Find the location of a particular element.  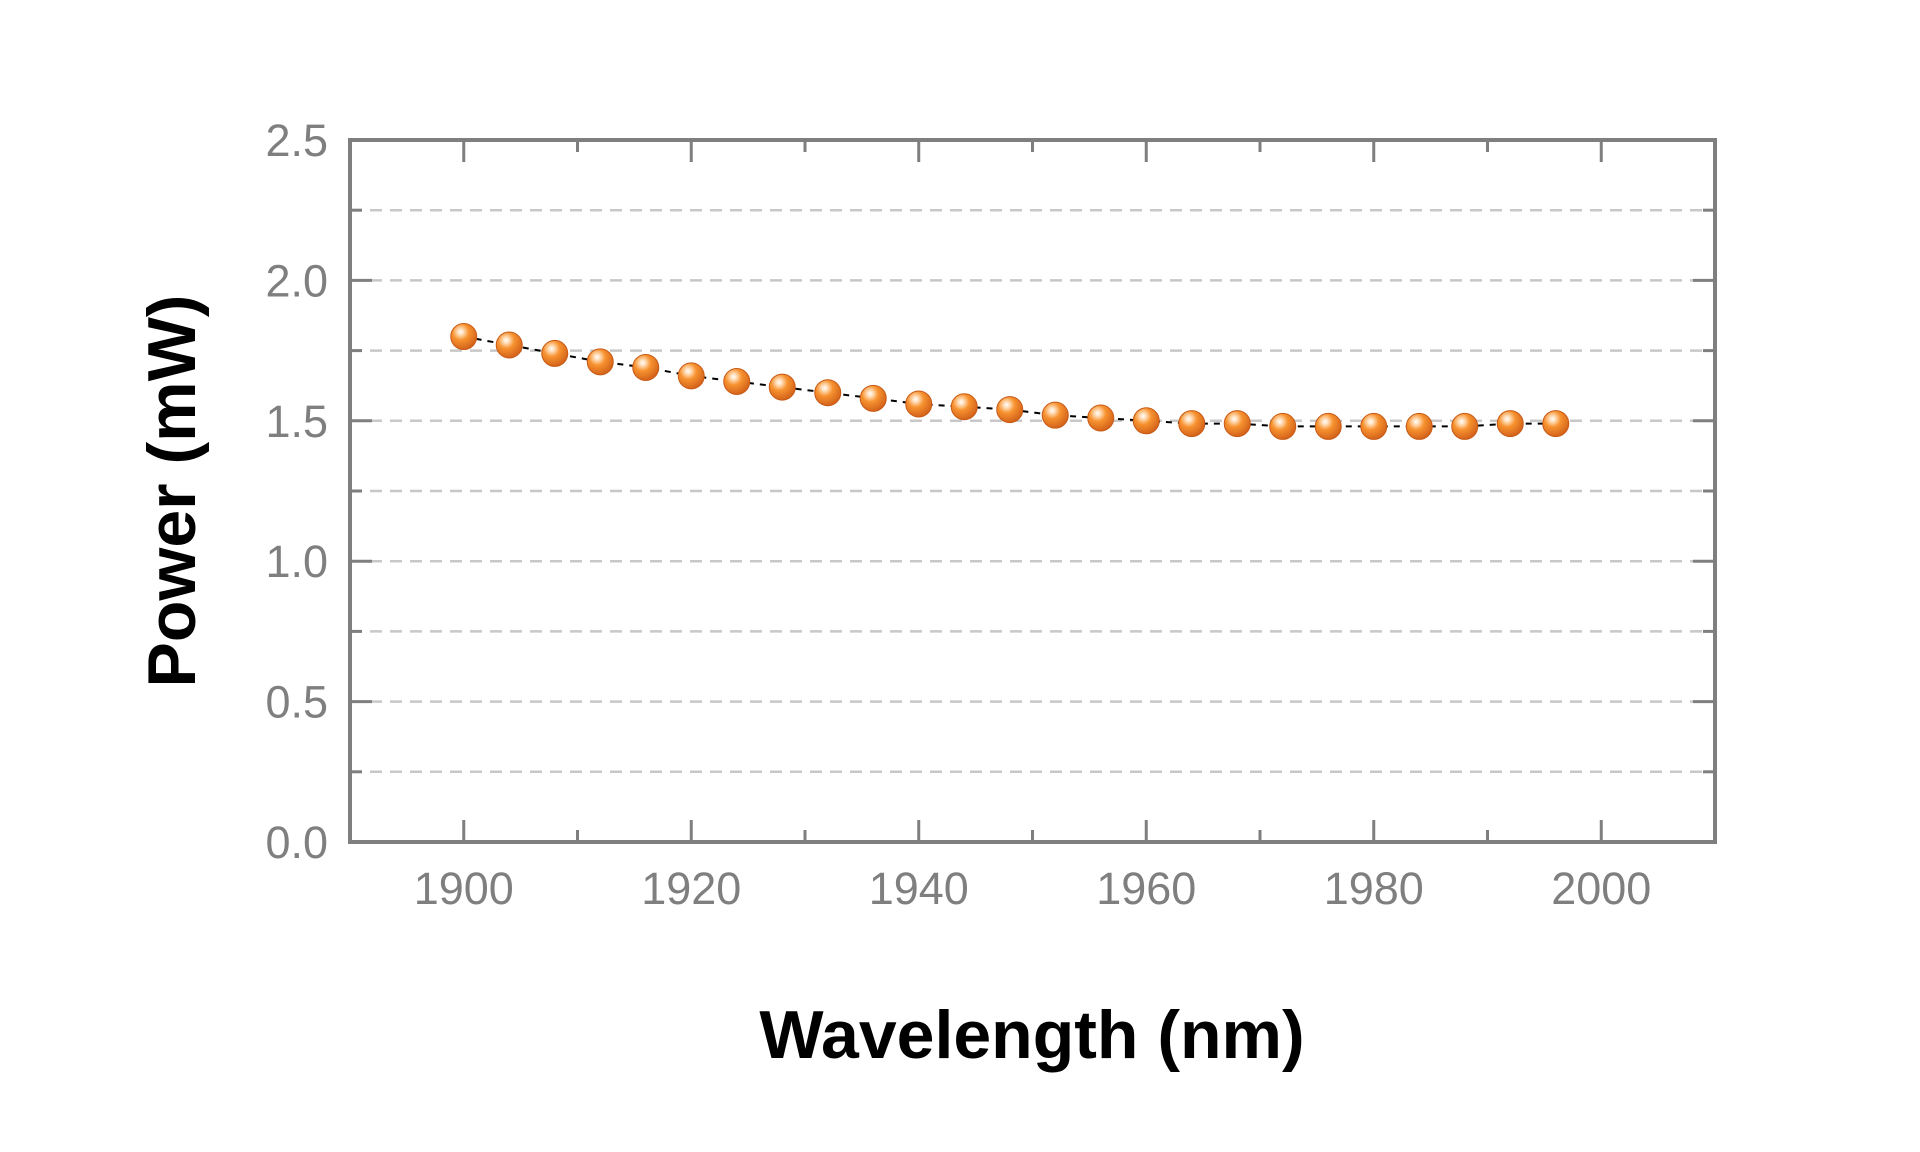

x-tick-label: 1960 is located at coordinates (1146, 888).